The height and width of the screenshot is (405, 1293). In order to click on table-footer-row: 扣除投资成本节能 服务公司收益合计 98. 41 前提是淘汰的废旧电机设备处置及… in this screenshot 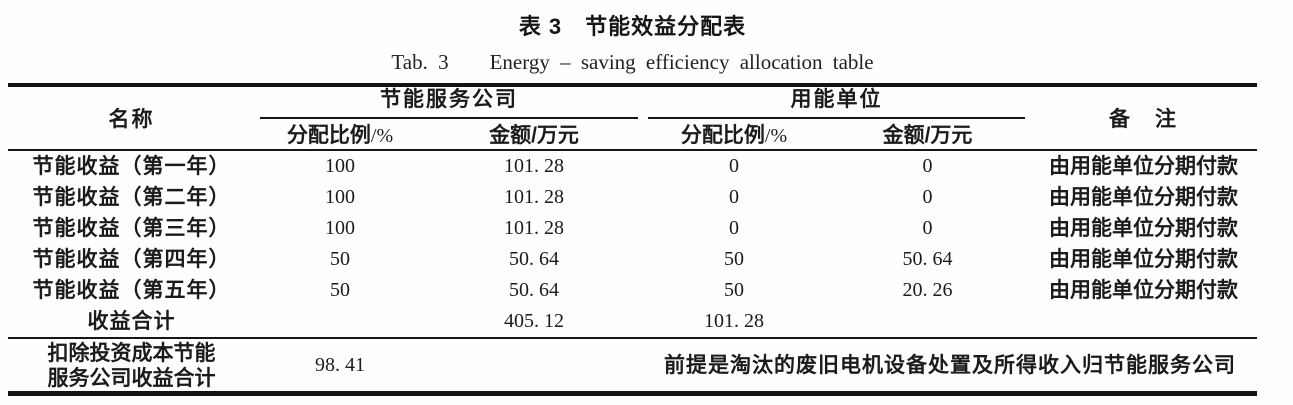, I will do `click(632, 365)`.